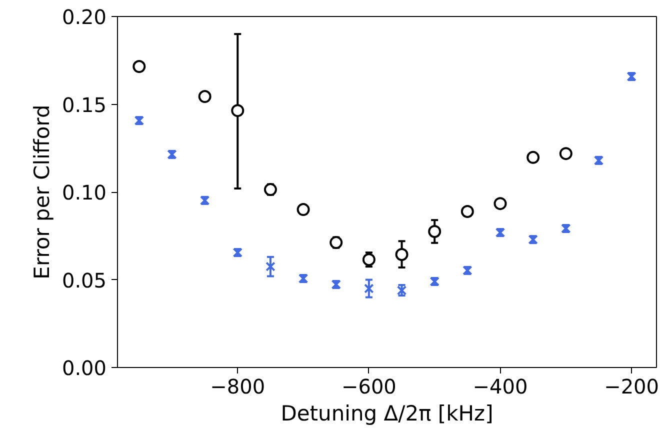 This screenshot has width=667, height=442. What do you see at coordinates (632, 386) in the screenshot?
I see `x-tick-label: −200` at bounding box center [632, 386].